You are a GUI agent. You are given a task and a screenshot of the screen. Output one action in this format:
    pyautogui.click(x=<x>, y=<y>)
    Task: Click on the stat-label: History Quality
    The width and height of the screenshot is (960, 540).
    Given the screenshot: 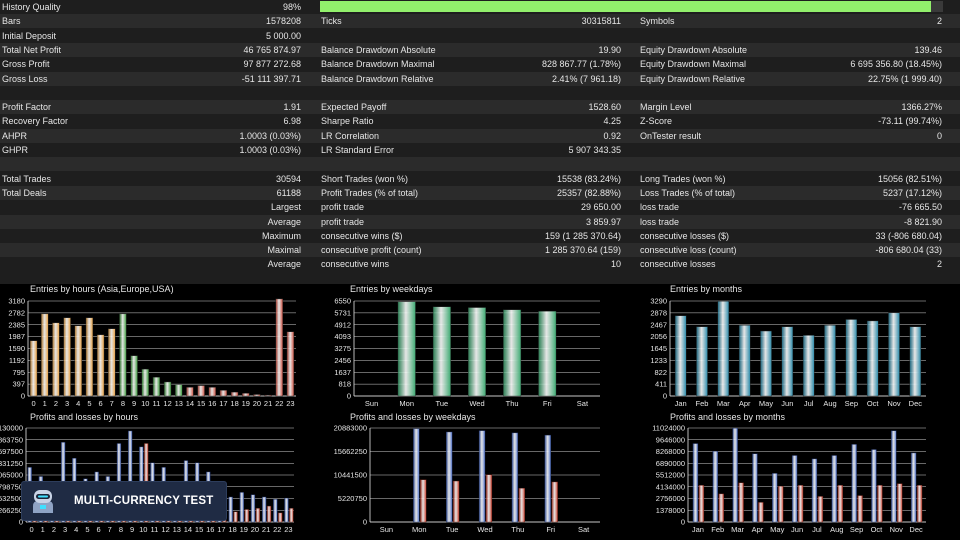 What is the action you would take?
    pyautogui.click(x=31, y=7)
    